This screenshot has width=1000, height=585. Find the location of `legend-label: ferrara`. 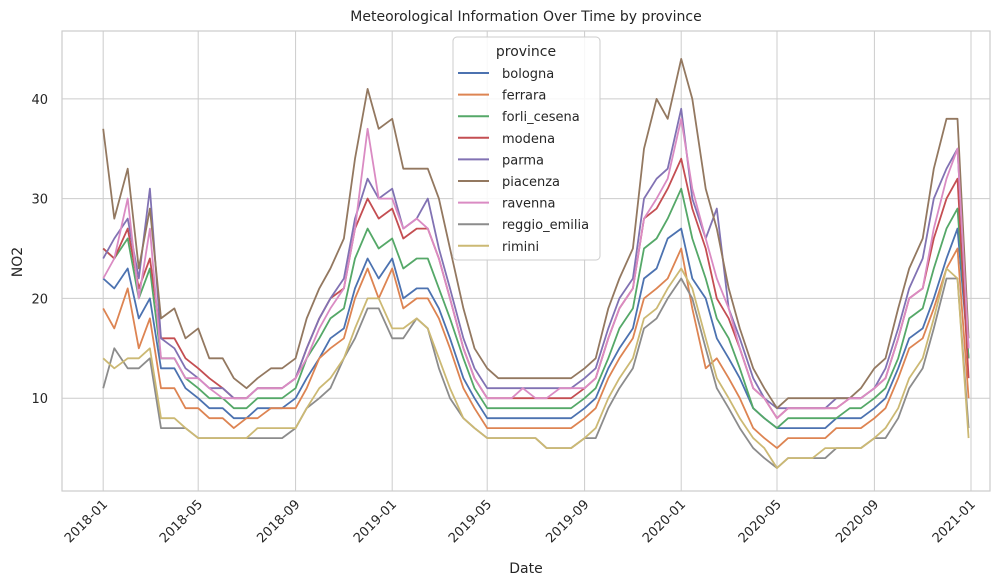

legend-label: ferrara is located at coordinates (524, 96).